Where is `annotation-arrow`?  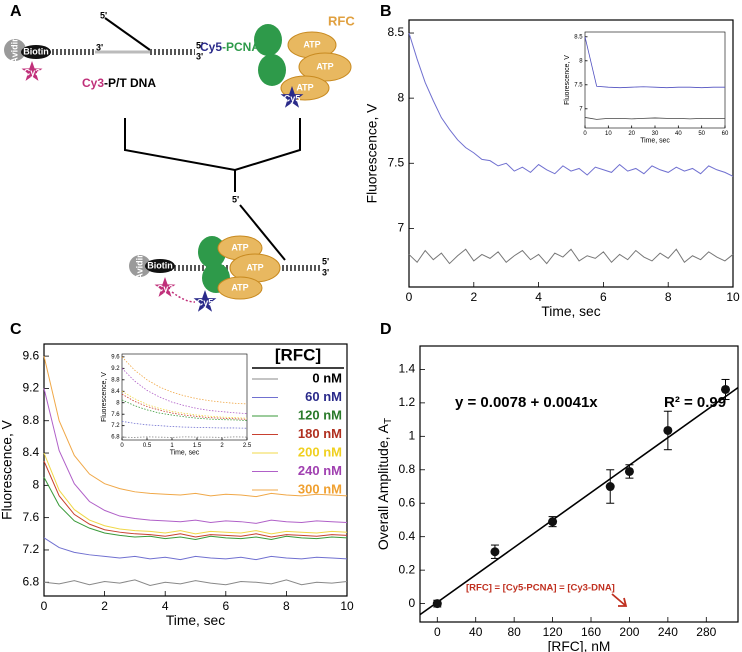
annotation-arrow is located at coordinates (619, 600).